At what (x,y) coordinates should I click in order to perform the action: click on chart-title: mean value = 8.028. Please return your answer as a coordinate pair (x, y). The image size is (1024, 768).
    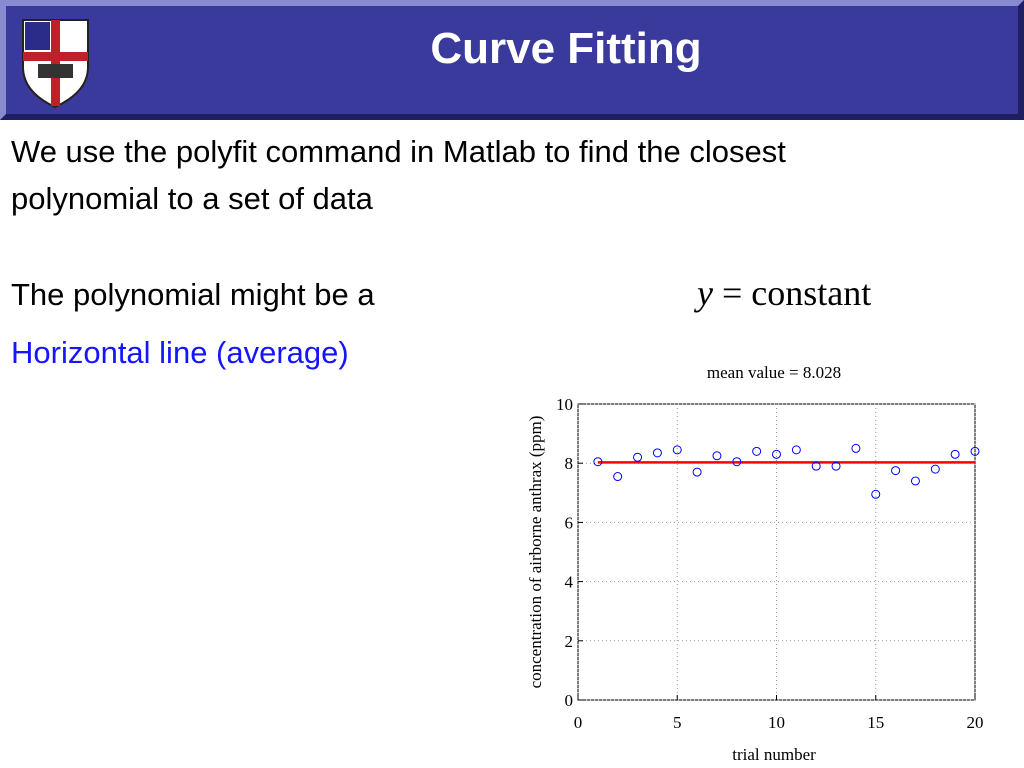
    Looking at the image, I should click on (774, 372).